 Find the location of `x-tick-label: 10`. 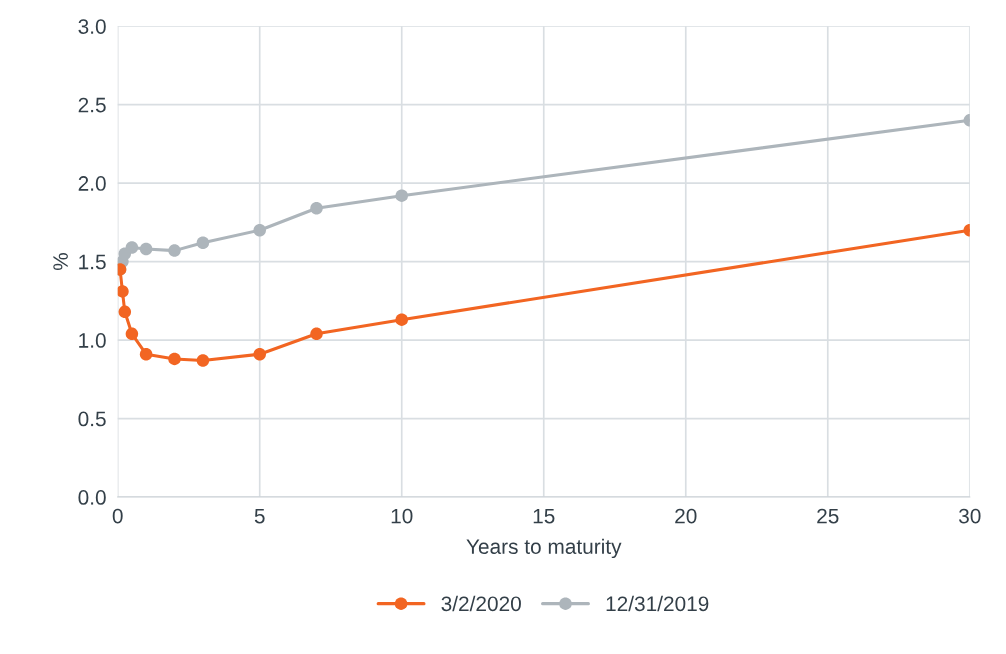

x-tick-label: 10 is located at coordinates (402, 516).